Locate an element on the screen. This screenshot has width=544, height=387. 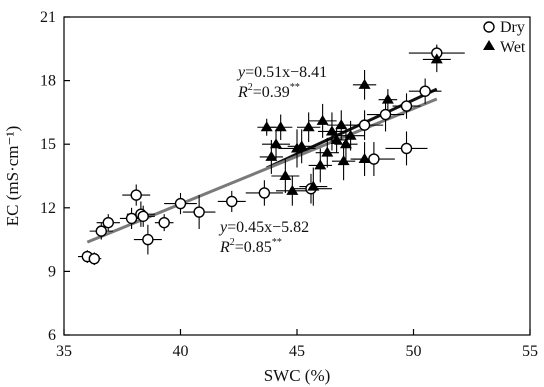
wet-r2-signif: ** is located at coordinates (295, 87).